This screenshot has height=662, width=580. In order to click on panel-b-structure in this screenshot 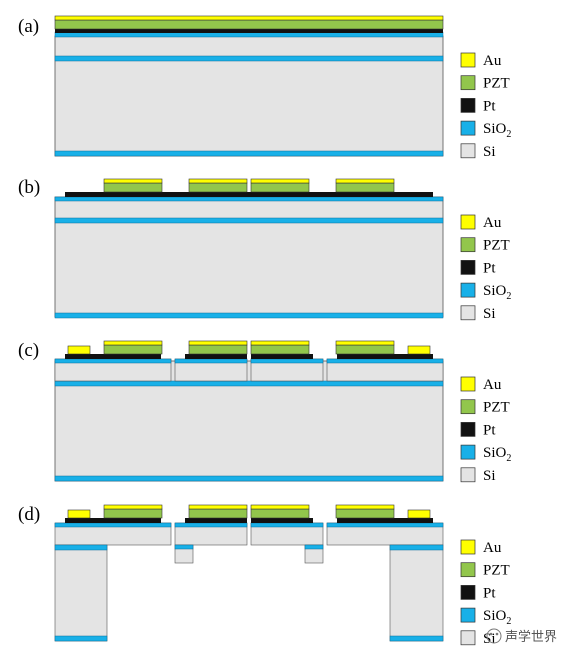, I will do `click(249, 248)`.